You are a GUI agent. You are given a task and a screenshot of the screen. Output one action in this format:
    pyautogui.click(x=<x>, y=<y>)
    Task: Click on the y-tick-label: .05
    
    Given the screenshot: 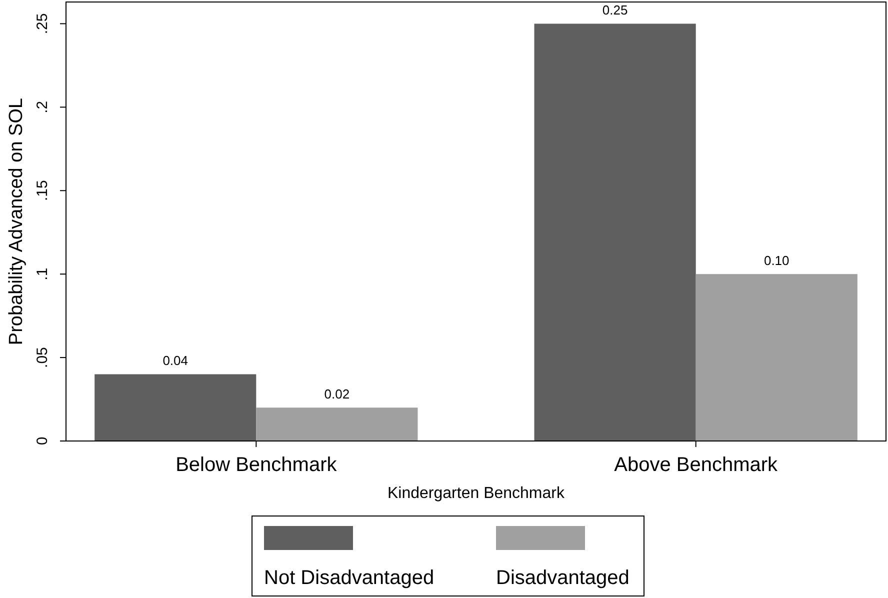 What is the action you would take?
    pyautogui.click(x=42, y=357)
    